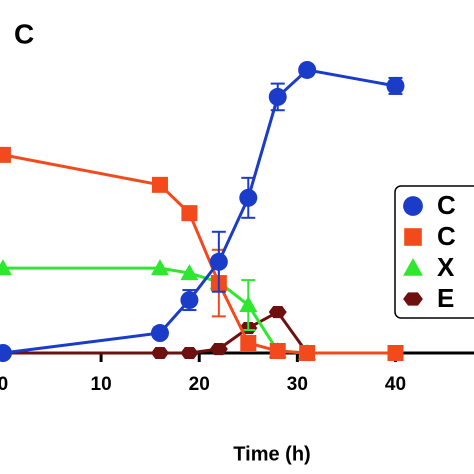 The image size is (474, 474). Describe the element at coordinates (445, 298) in the screenshot. I see `legend-label: E` at that location.